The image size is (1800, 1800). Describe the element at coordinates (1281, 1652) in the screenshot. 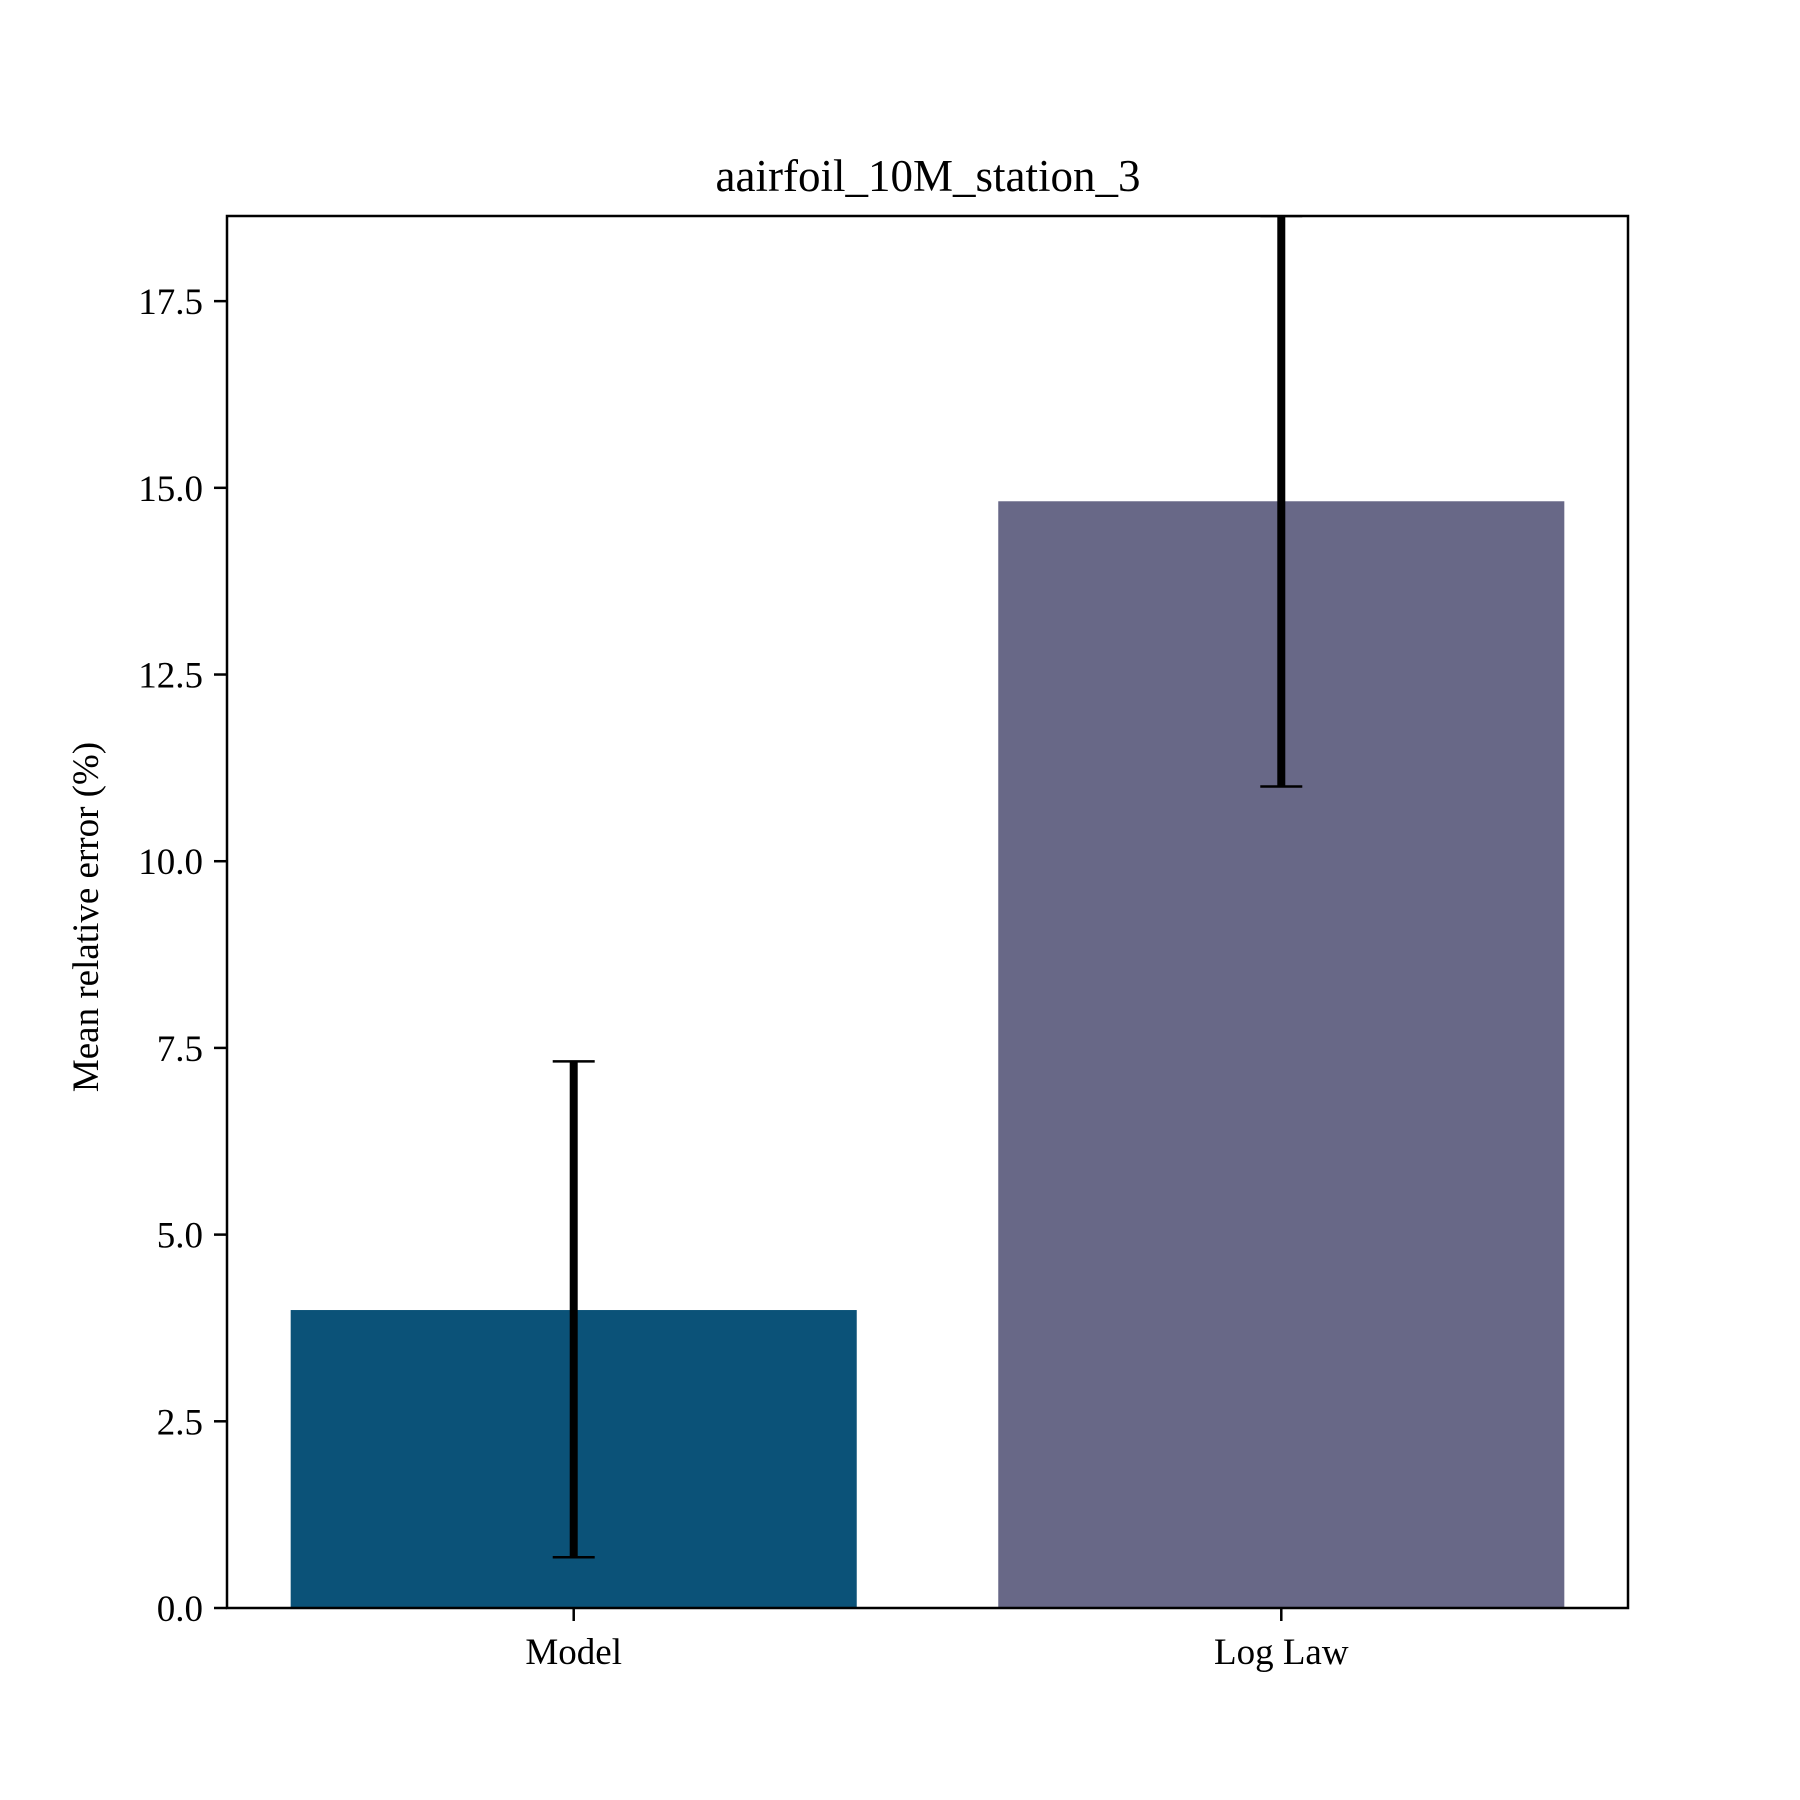

I see `x-tick-label: Log Law` at that location.